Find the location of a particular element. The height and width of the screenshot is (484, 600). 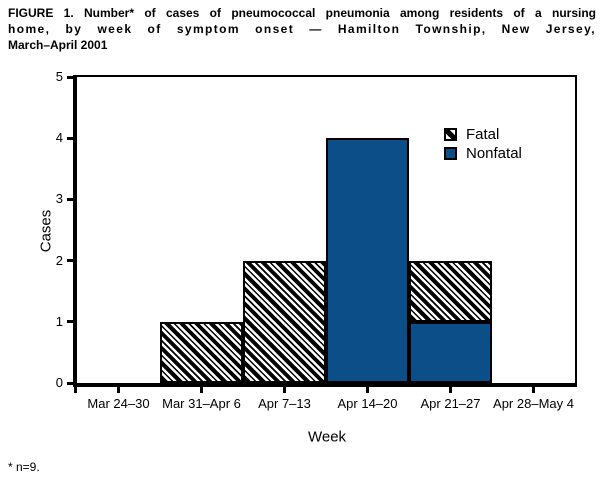

legend-label: Fatal is located at coordinates (483, 134).